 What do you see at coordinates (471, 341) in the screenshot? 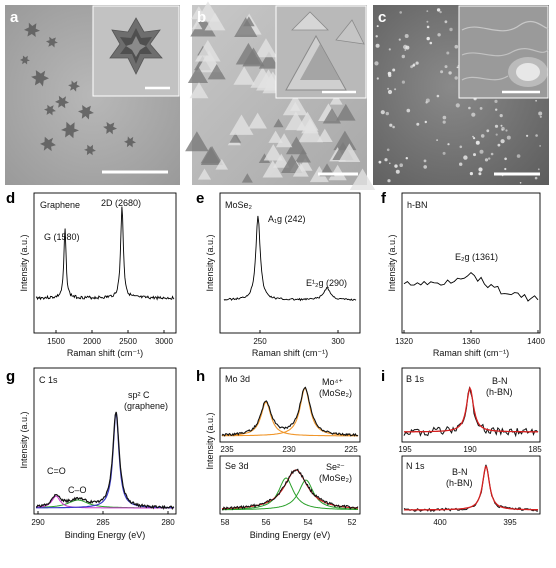
I see `x-tick-f-1: 1360` at bounding box center [471, 341].